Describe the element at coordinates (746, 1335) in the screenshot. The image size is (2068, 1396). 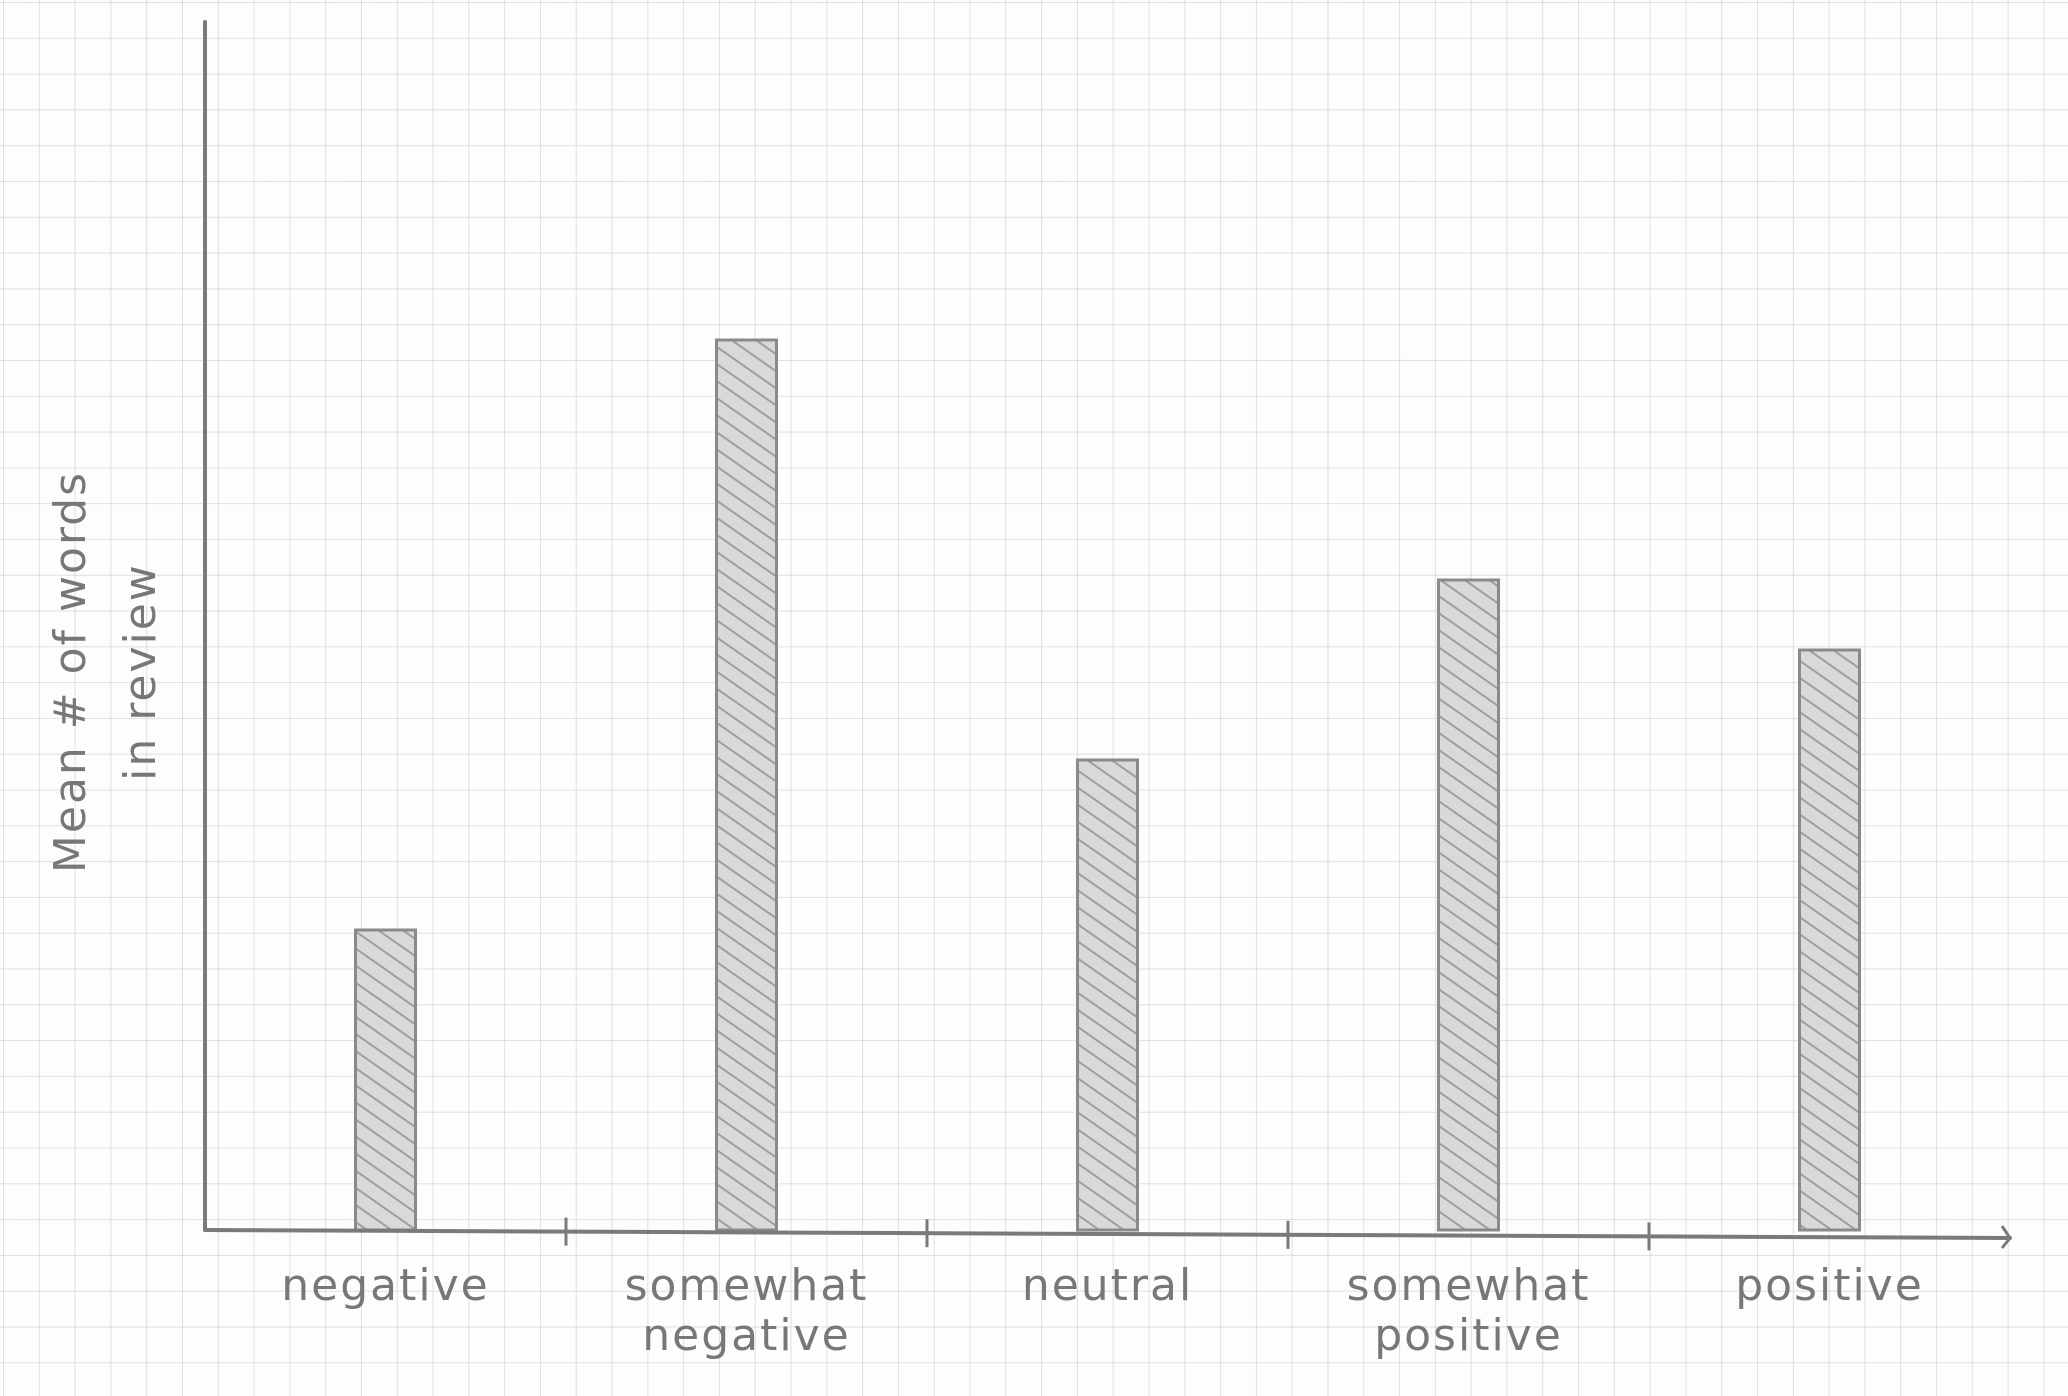
I see `x-tick-label-2-line-2: negative` at that location.